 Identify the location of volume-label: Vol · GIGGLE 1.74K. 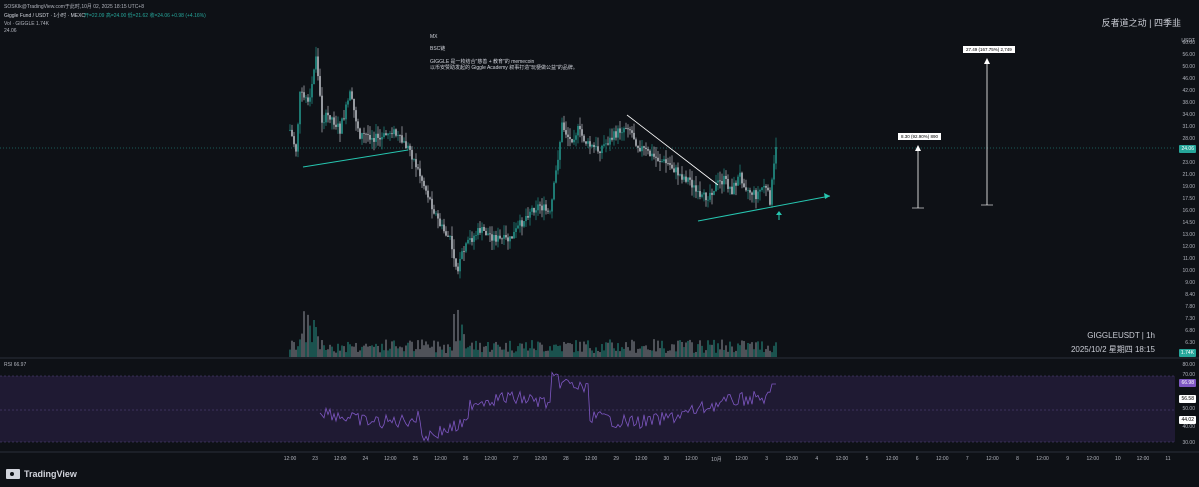
(27, 24).